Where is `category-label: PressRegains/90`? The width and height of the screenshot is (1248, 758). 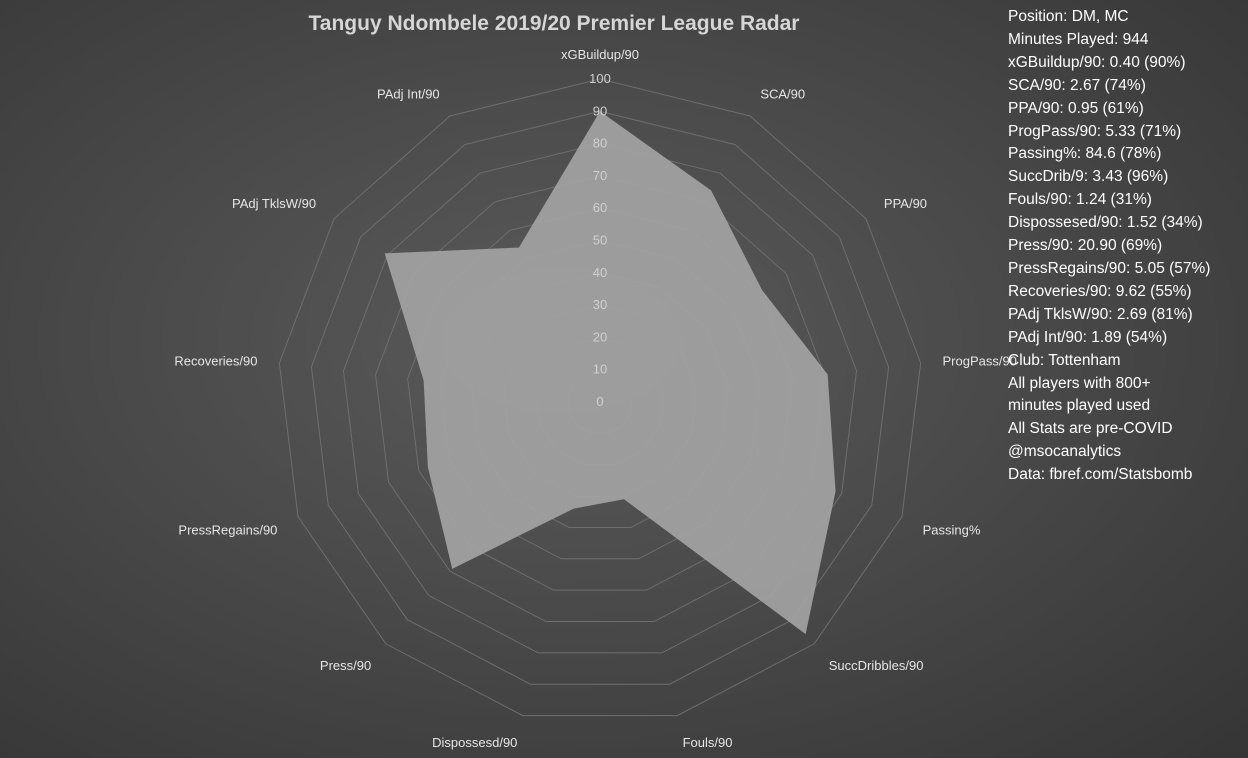 category-label: PressRegains/90 is located at coordinates (227, 529).